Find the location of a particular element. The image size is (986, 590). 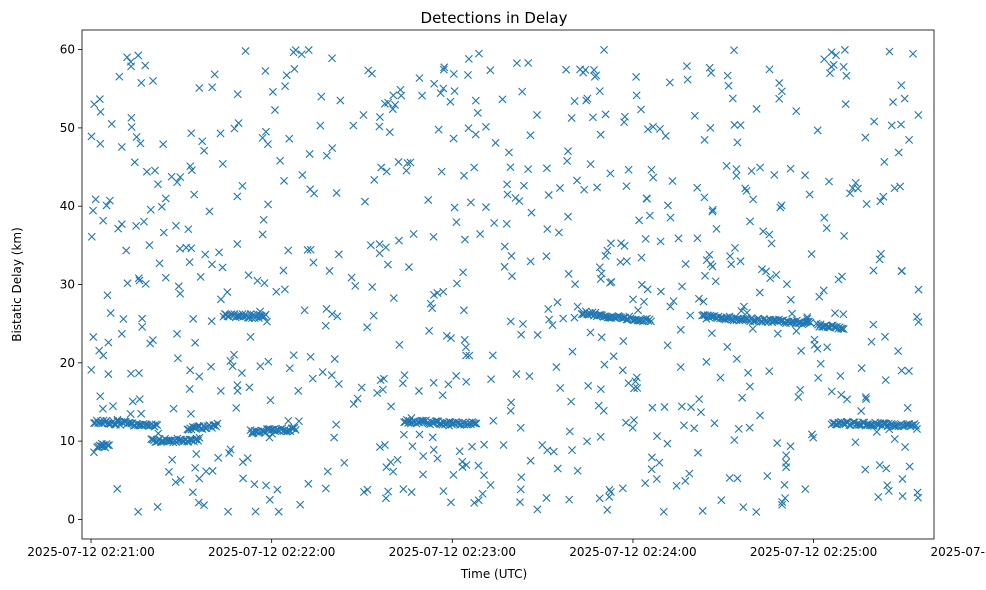

x-tick-label: 2025-07-12 02:25:00 is located at coordinates (813, 552).